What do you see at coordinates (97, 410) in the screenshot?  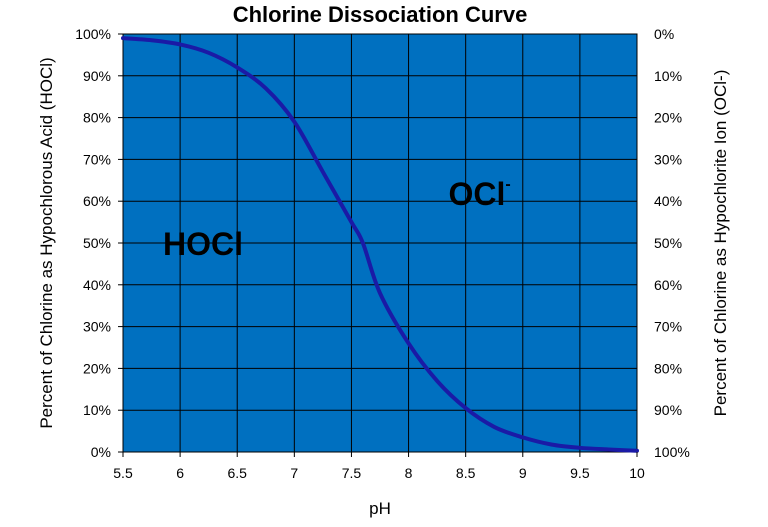 I see `y-left-tick-label: 10%` at bounding box center [97, 410].